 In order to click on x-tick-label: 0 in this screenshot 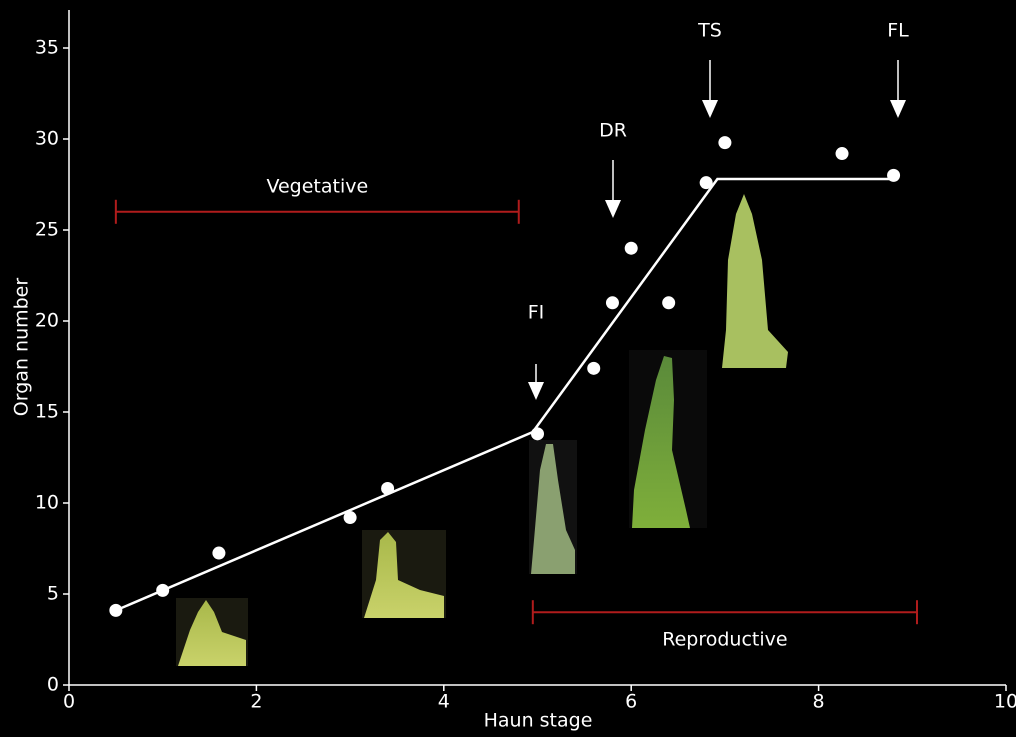, I will do `click(69, 702)`.